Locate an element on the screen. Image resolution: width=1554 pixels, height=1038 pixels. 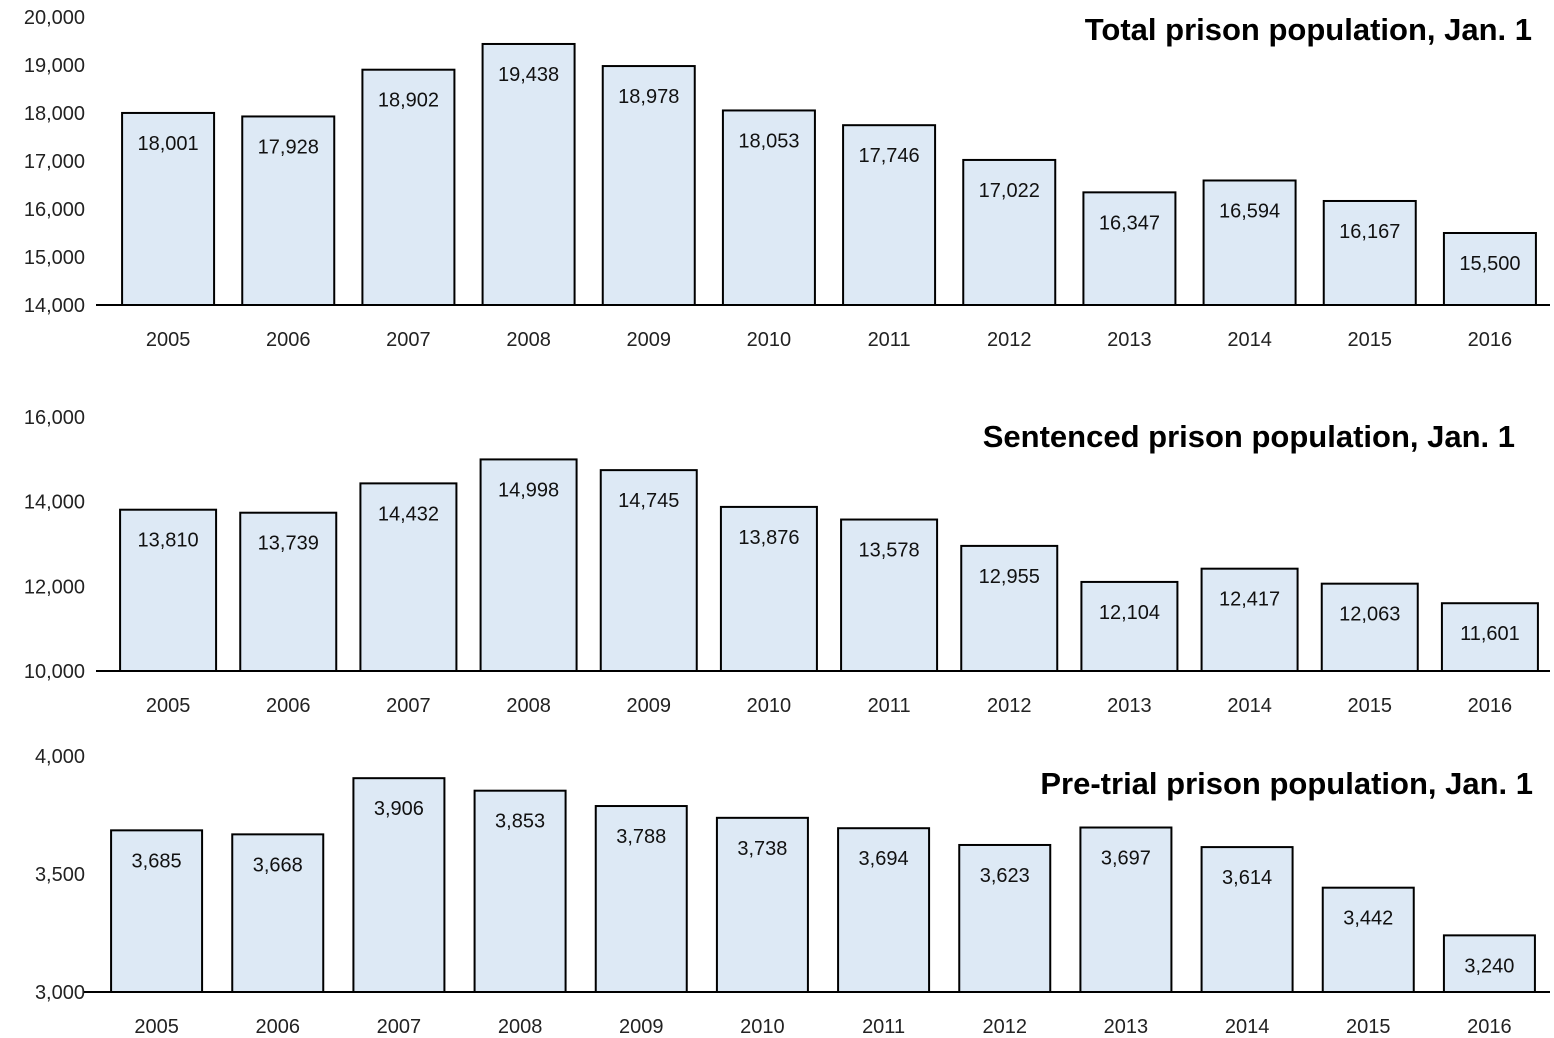
data-label: 16,167 is located at coordinates (1369, 232).